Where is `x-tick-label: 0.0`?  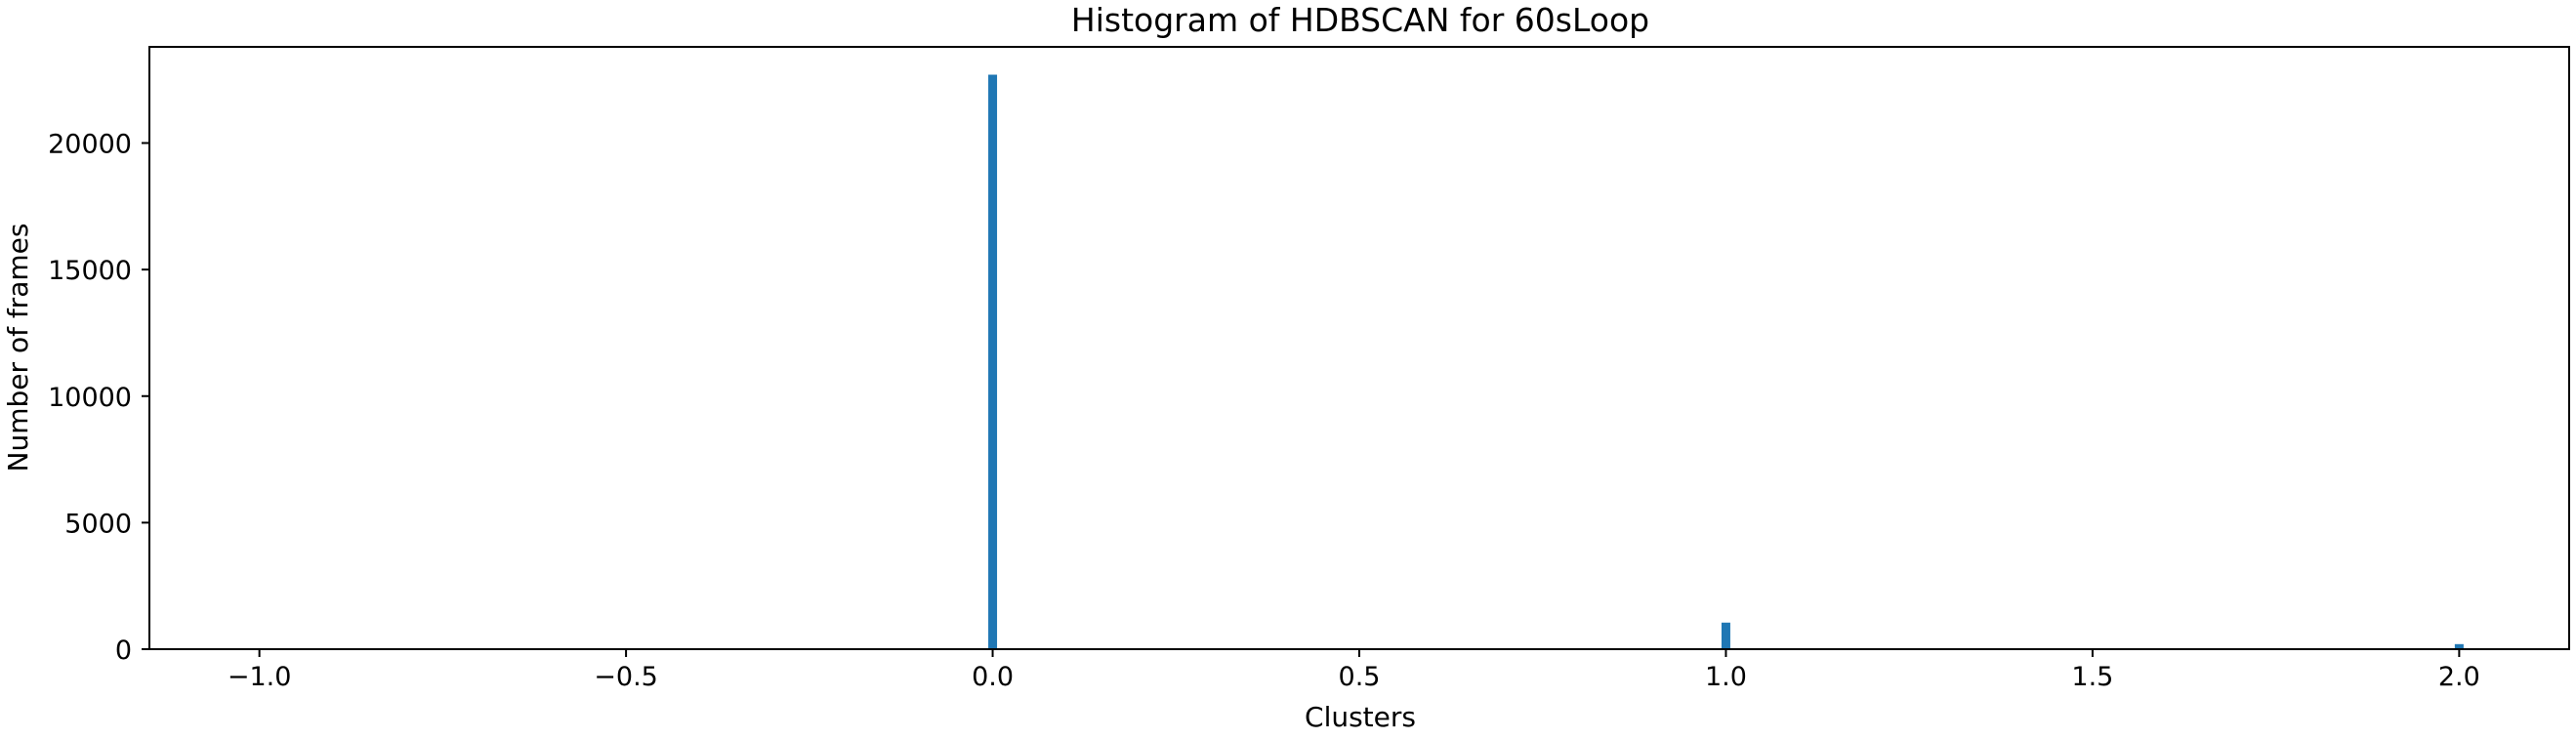 x-tick-label: 0.0 is located at coordinates (993, 677).